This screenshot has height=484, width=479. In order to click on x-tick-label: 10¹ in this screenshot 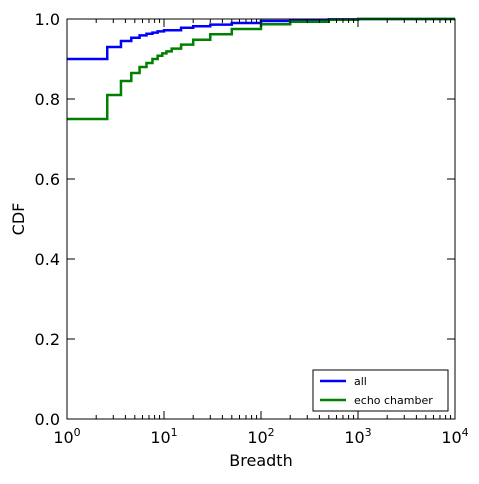, I will do `click(163, 436)`.